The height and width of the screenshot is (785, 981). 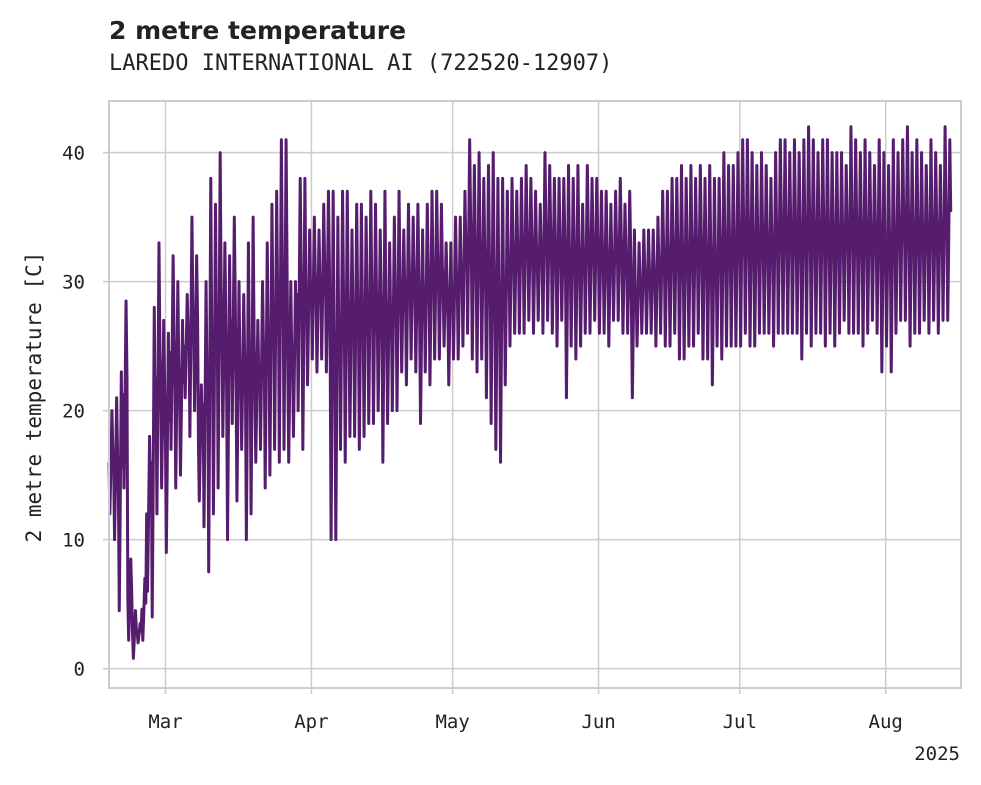 What do you see at coordinates (73, 154) in the screenshot?
I see `y-tick-label: 40` at bounding box center [73, 154].